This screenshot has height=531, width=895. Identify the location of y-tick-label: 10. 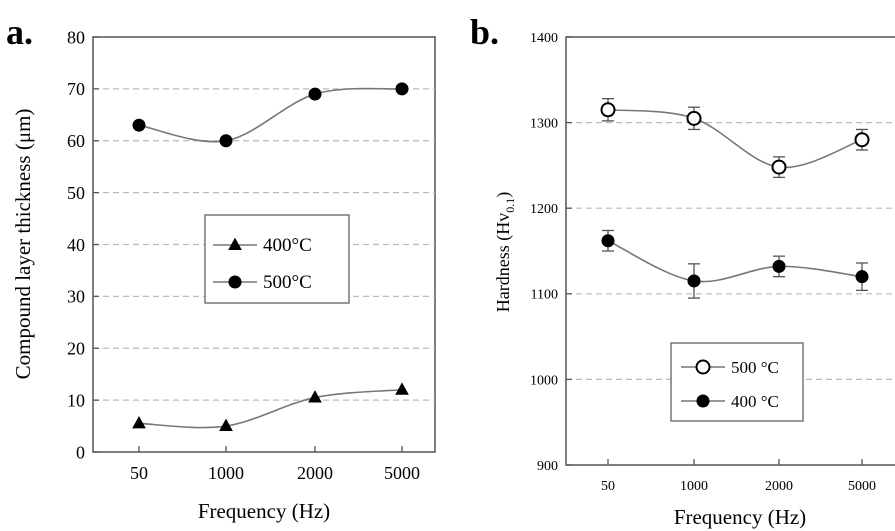
(76, 400).